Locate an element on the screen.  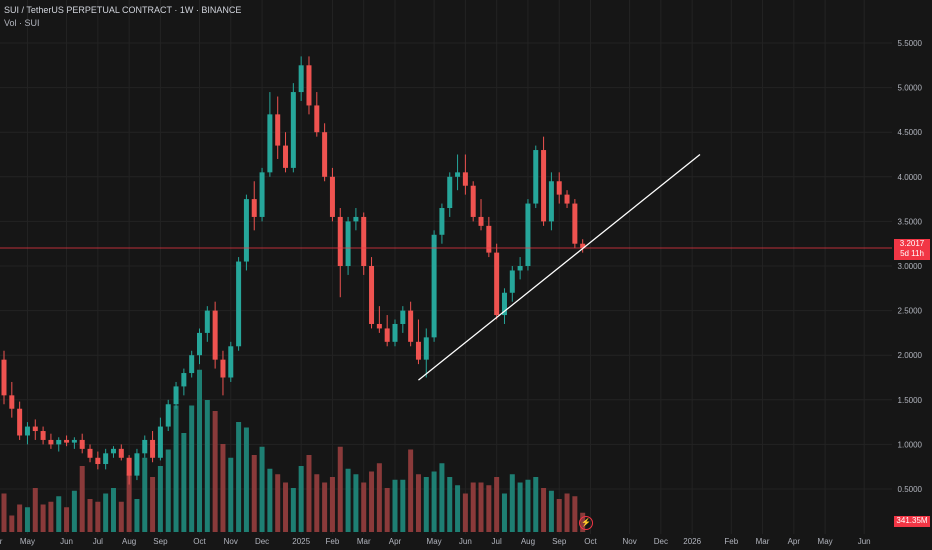
x-tick-label: Apr is located at coordinates (794, 541).